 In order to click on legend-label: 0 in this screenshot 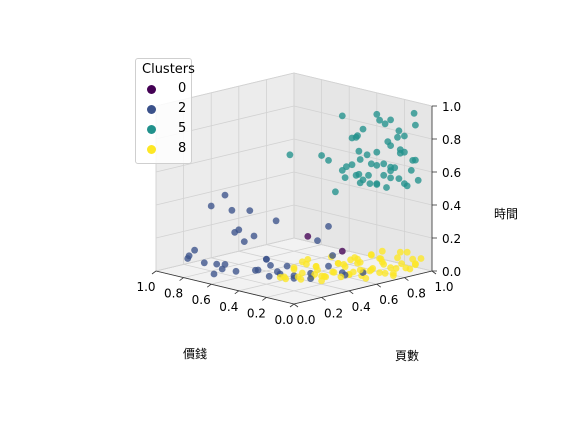, I will do `click(182, 88)`.